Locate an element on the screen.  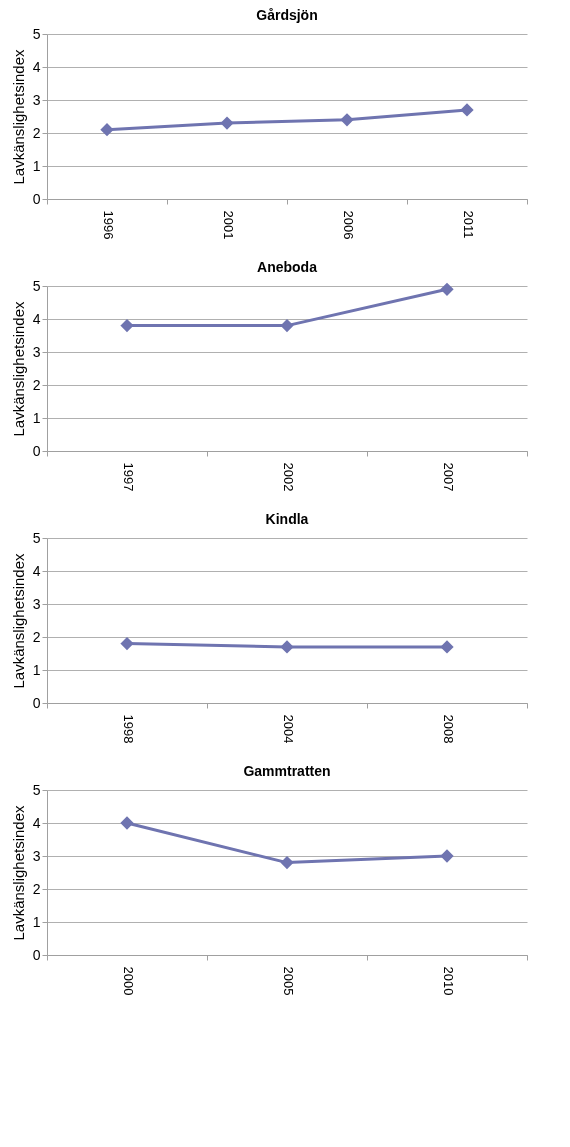
chart-title: Gårdsjön is located at coordinates (287, 15).